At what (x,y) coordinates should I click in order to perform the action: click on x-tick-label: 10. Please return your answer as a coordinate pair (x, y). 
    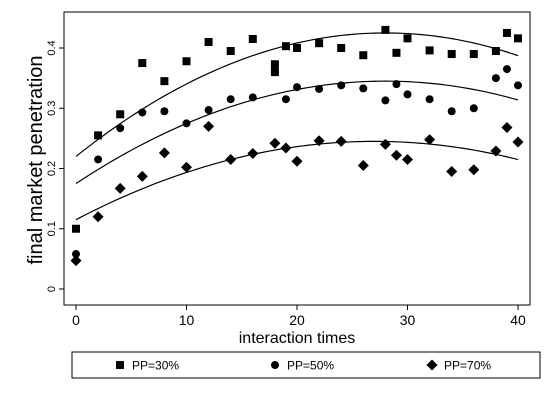
    Looking at the image, I should click on (187, 320).